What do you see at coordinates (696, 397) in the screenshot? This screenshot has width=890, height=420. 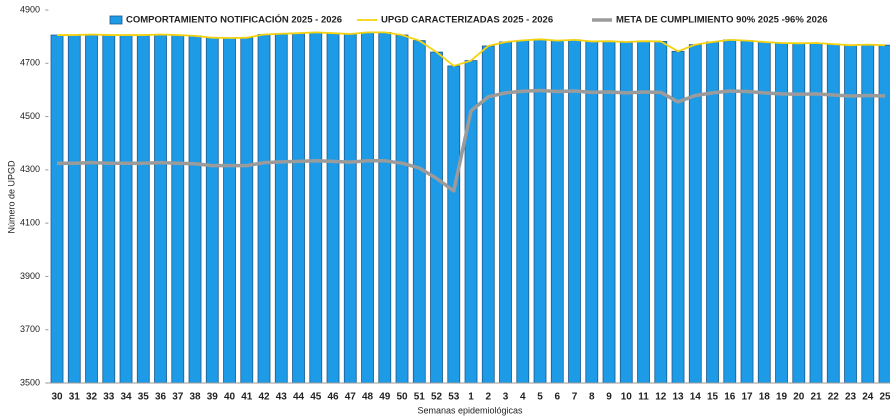 I see `x-tick-label: 14` at bounding box center [696, 397].